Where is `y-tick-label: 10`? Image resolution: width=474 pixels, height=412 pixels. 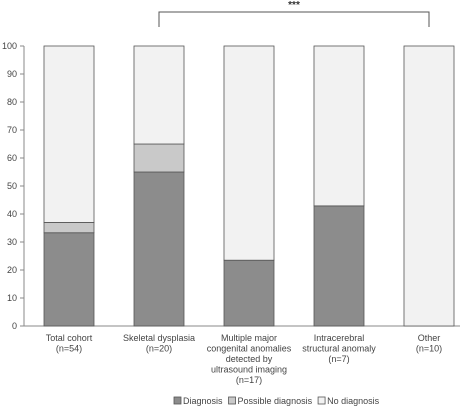
y-tick-label: 10 is located at coordinates (12, 298).